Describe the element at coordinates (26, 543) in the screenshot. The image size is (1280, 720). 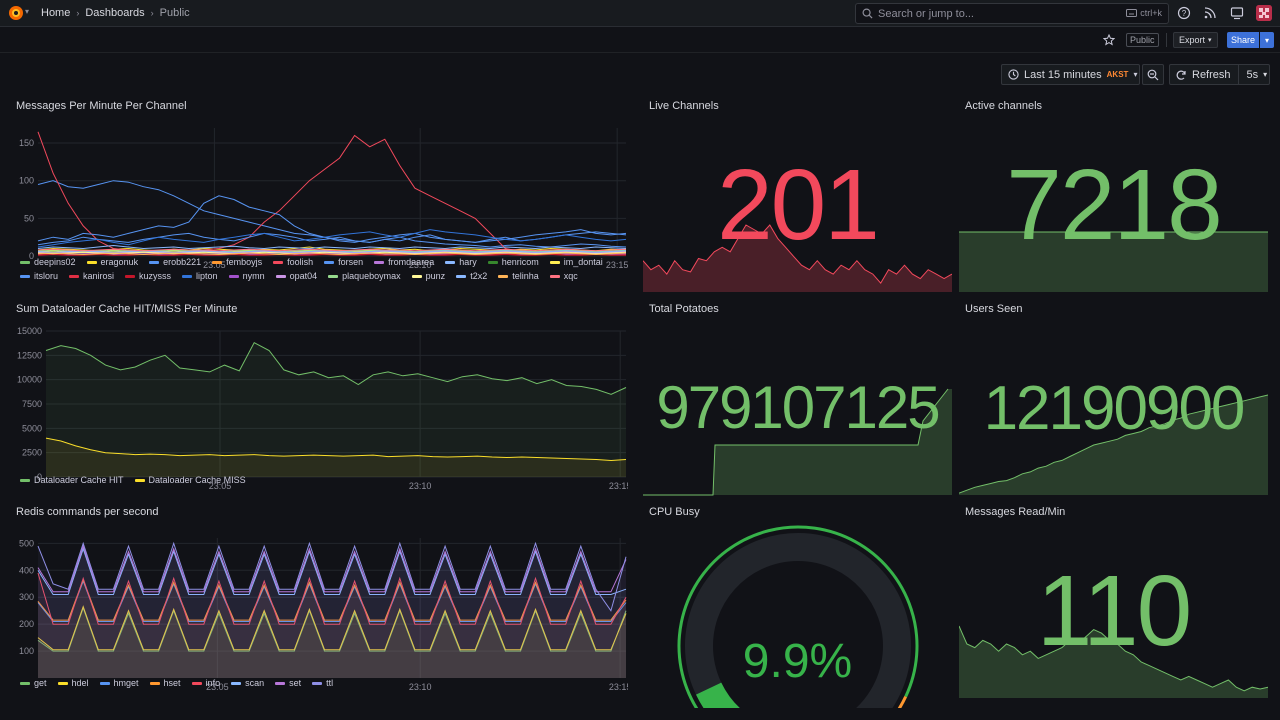
I see `y-tick-label: 500` at that location.